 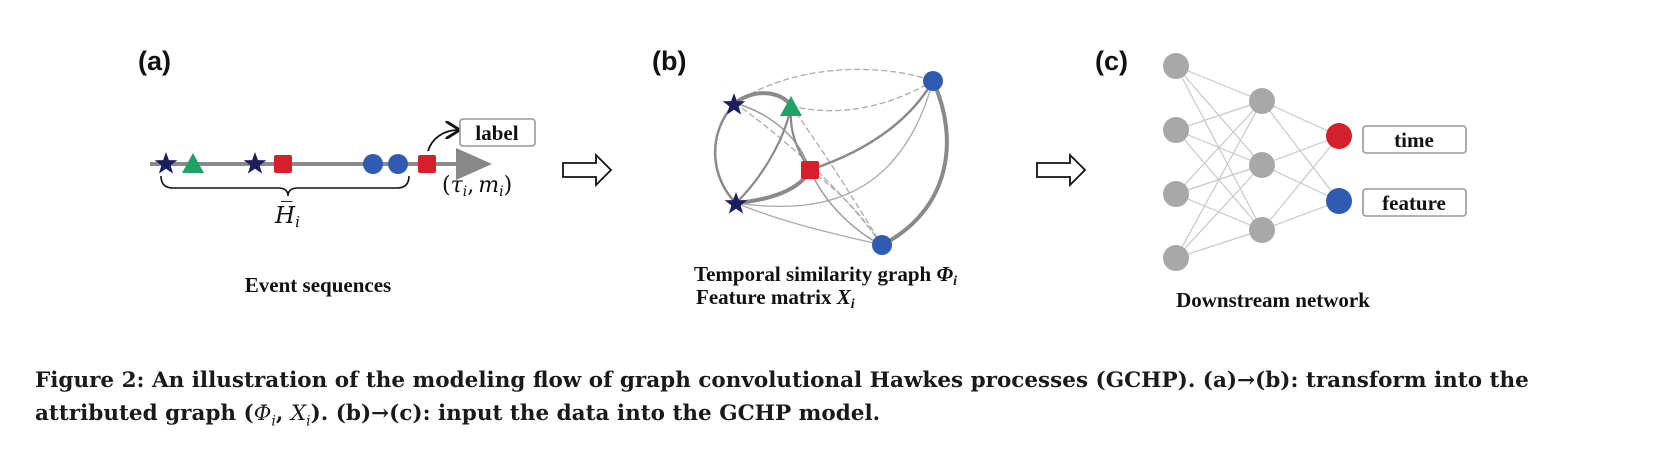 I want to click on panel-a-label: (a), so click(x=154, y=61).